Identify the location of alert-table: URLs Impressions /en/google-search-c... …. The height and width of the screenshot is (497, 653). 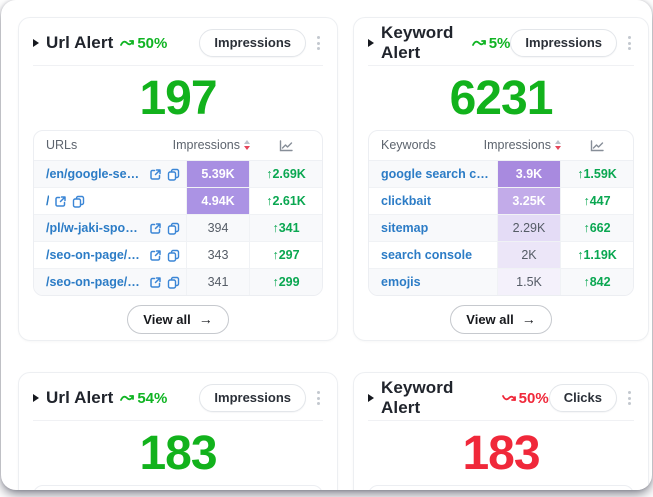
(178, 213).